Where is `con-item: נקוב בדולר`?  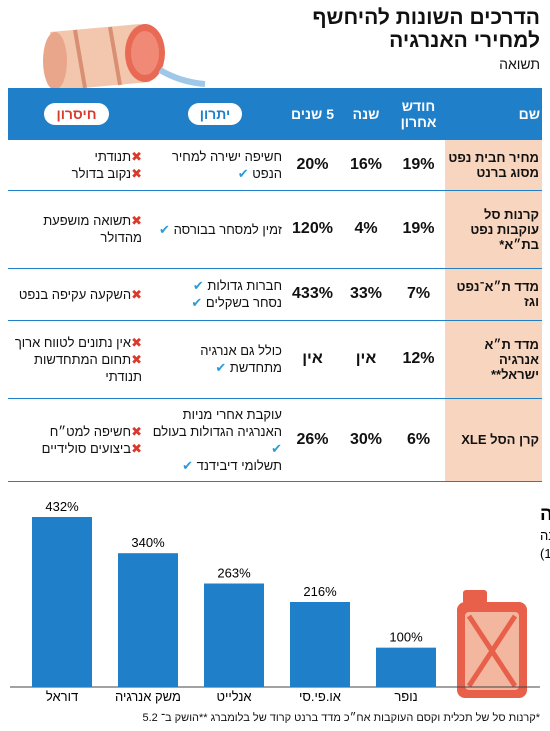 con-item: נקוב בדולר is located at coordinates (76, 173).